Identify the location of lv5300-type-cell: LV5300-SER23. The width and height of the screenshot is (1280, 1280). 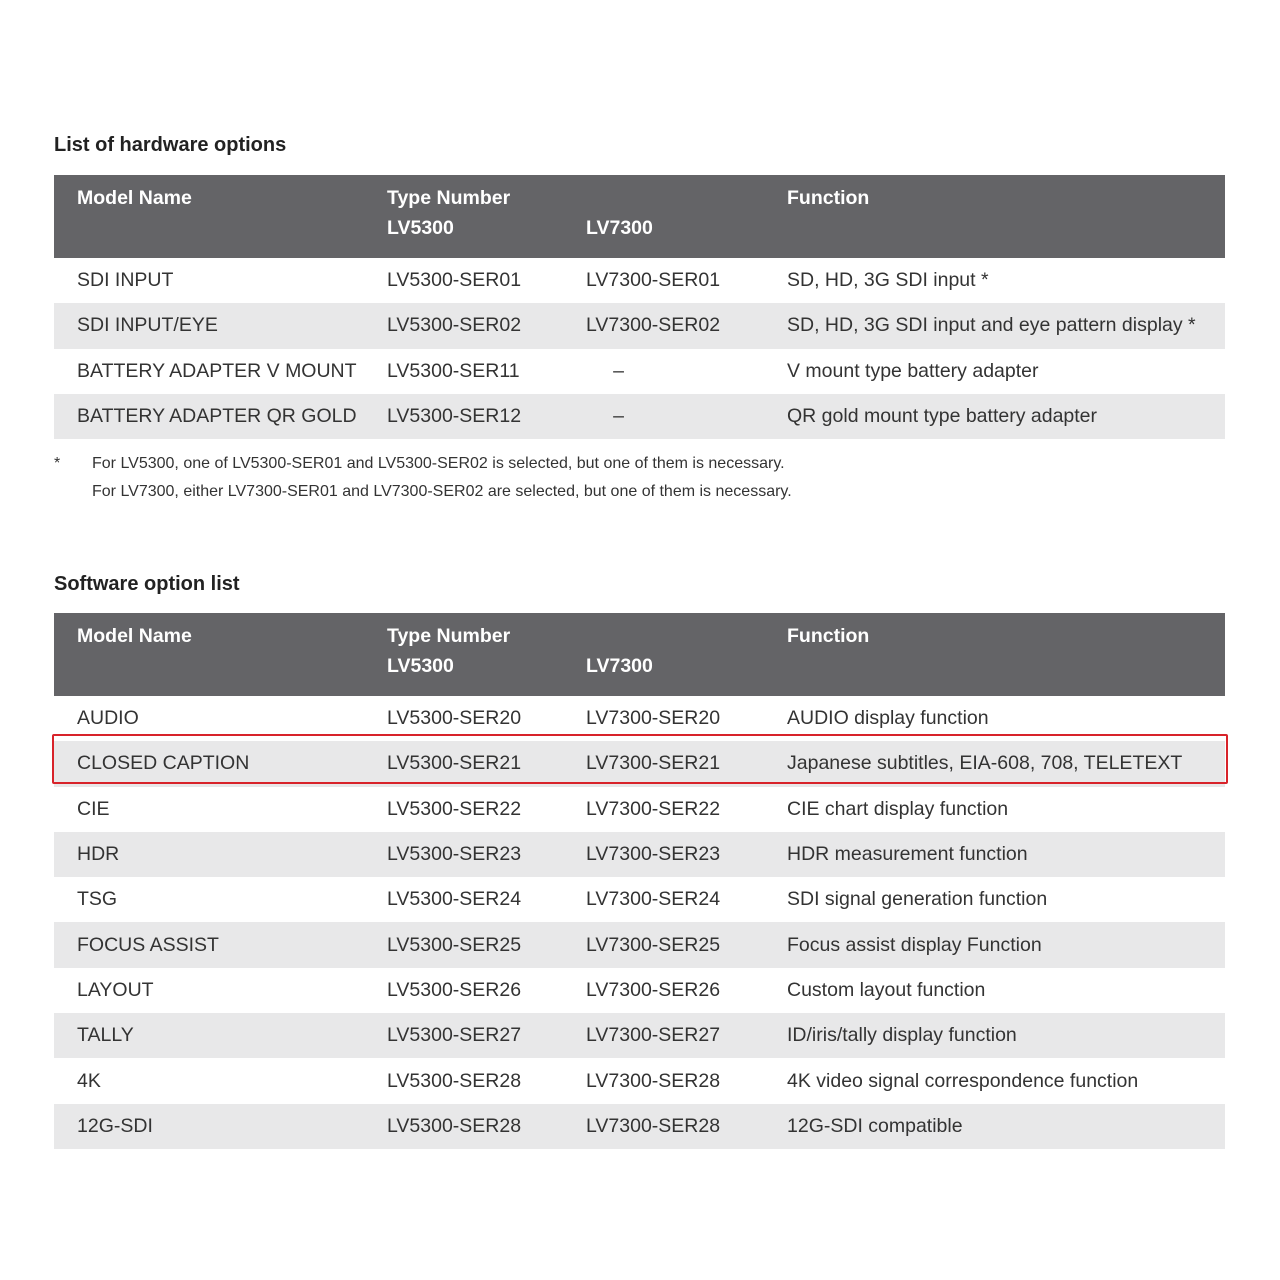
(454, 854).